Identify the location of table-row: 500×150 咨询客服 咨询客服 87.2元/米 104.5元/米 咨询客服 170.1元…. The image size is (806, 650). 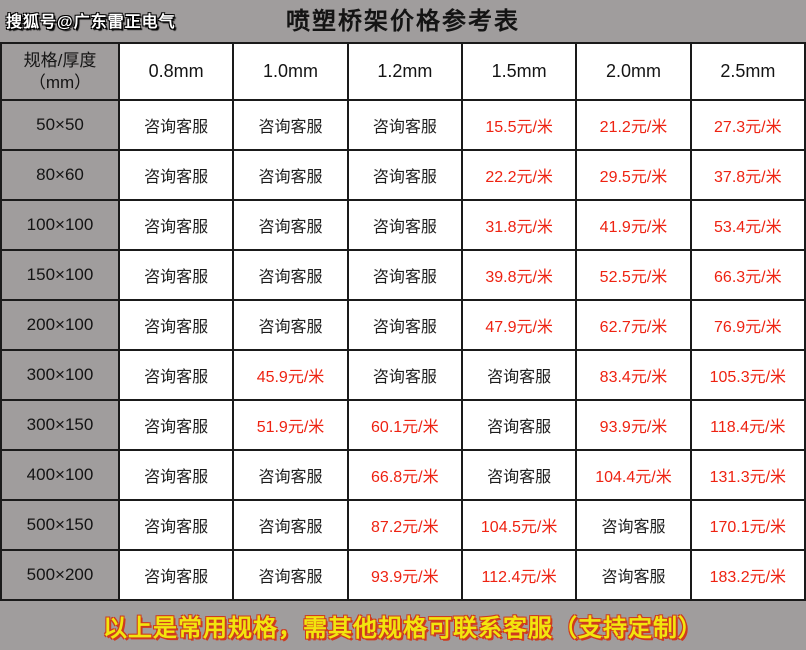
(403, 525).